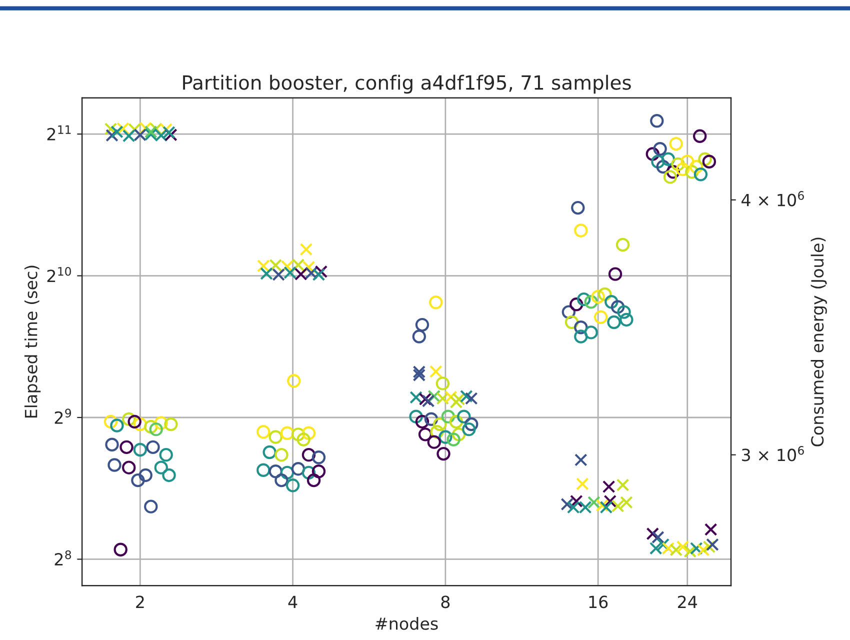  I want to click on y2-tick-label: 4 × 10$^{6}$, so click(773, 198).